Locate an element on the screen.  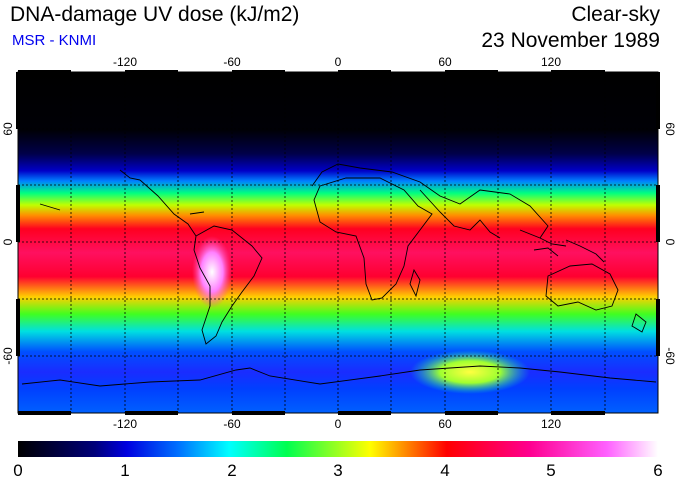
bottom-longitude-labels: -120 -60 0 60 120 is located at coordinates (337, 424).